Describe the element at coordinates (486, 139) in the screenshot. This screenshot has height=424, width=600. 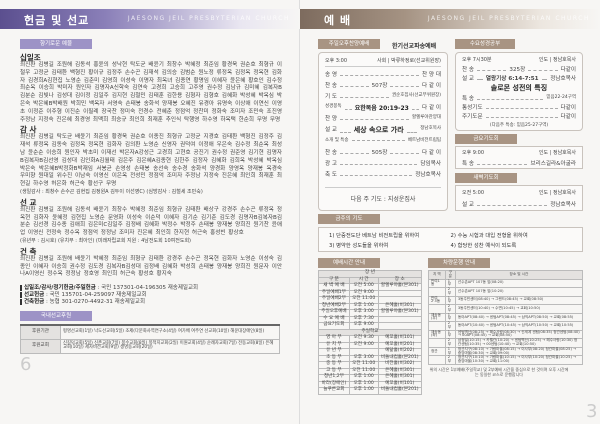
I see `friday-label: 금요기도회` at that location.